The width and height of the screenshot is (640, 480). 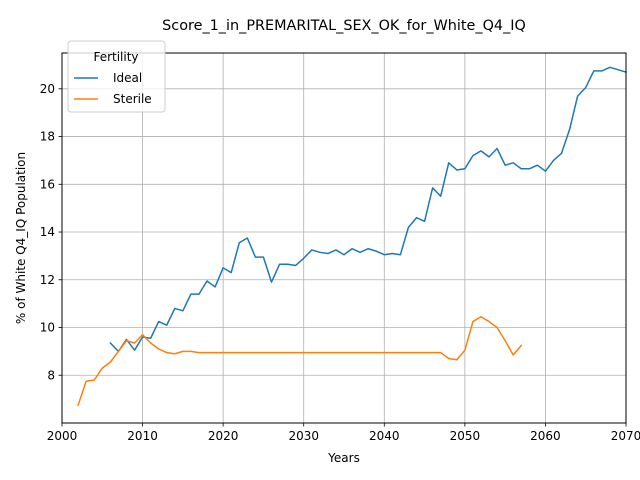 What do you see at coordinates (465, 436) in the screenshot?
I see `x-tick-label: 2050` at bounding box center [465, 436].